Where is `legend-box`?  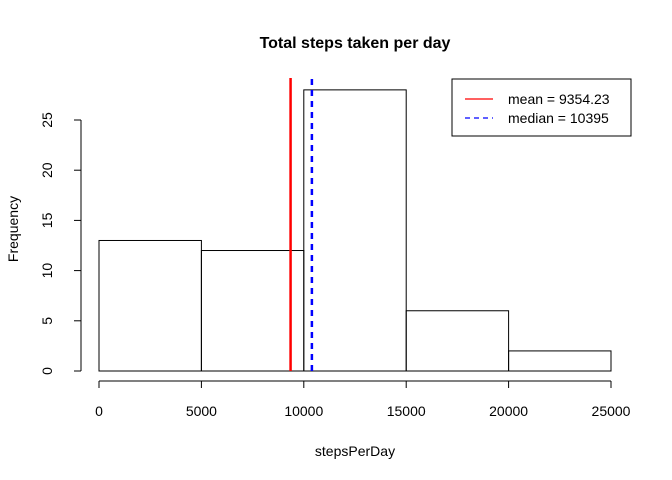 legend-box is located at coordinates (541, 107).